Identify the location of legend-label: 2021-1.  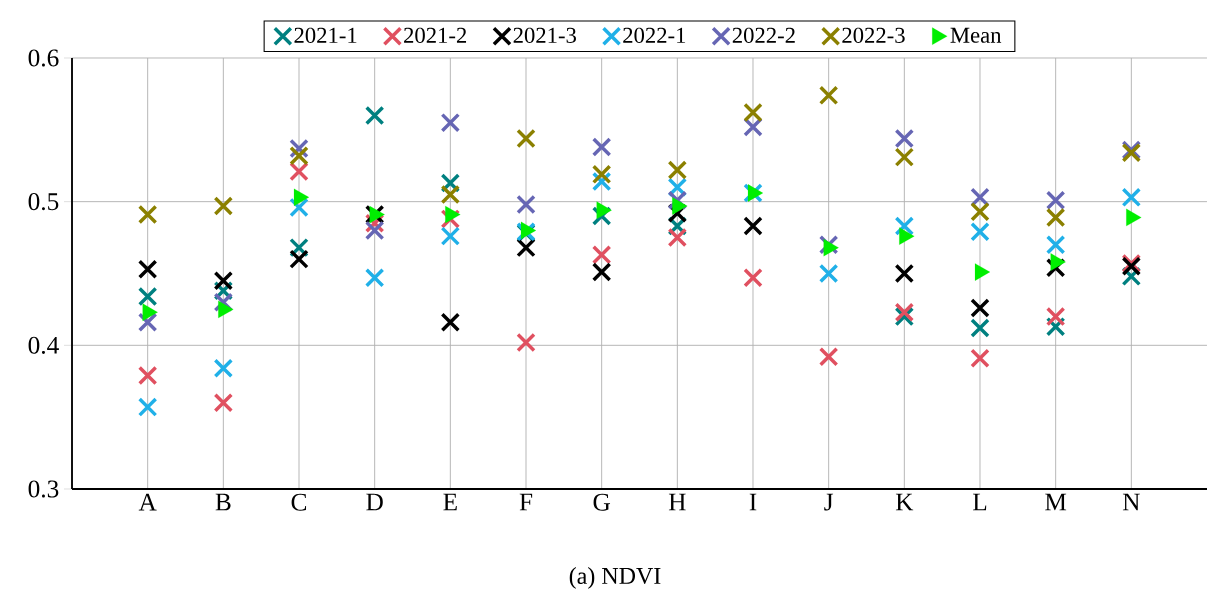
(325, 35).